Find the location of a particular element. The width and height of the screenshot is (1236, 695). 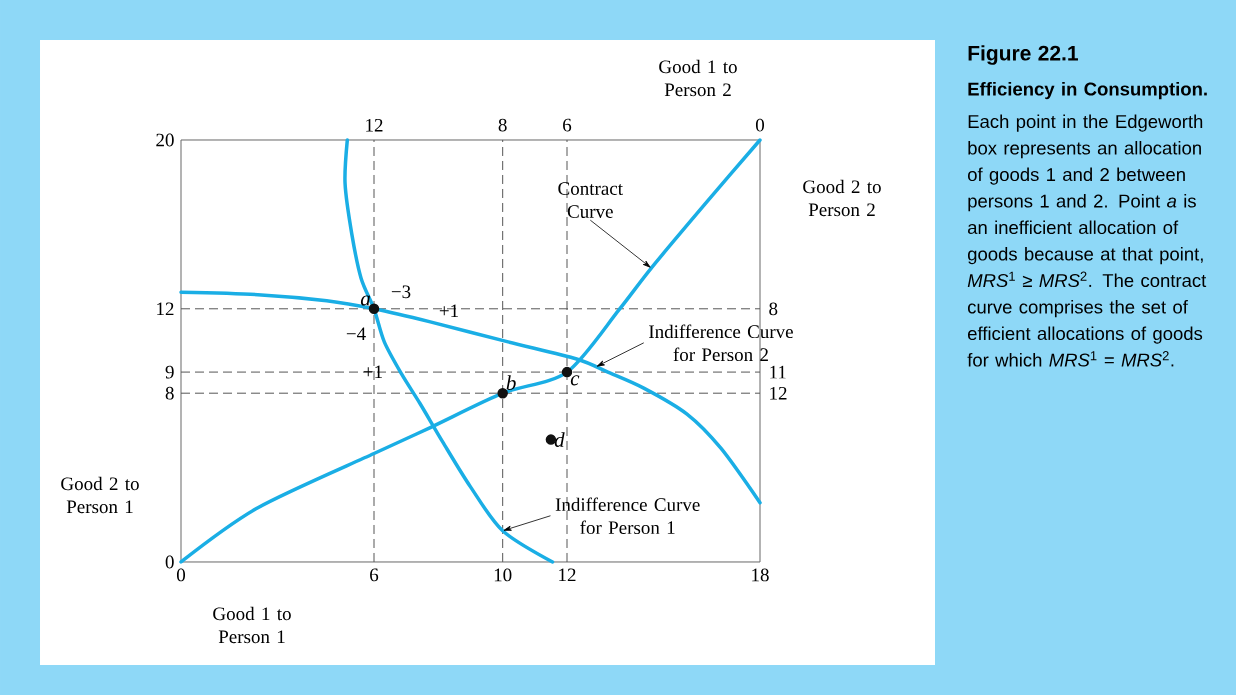

y-tick-label: 9 is located at coordinates (169, 372).